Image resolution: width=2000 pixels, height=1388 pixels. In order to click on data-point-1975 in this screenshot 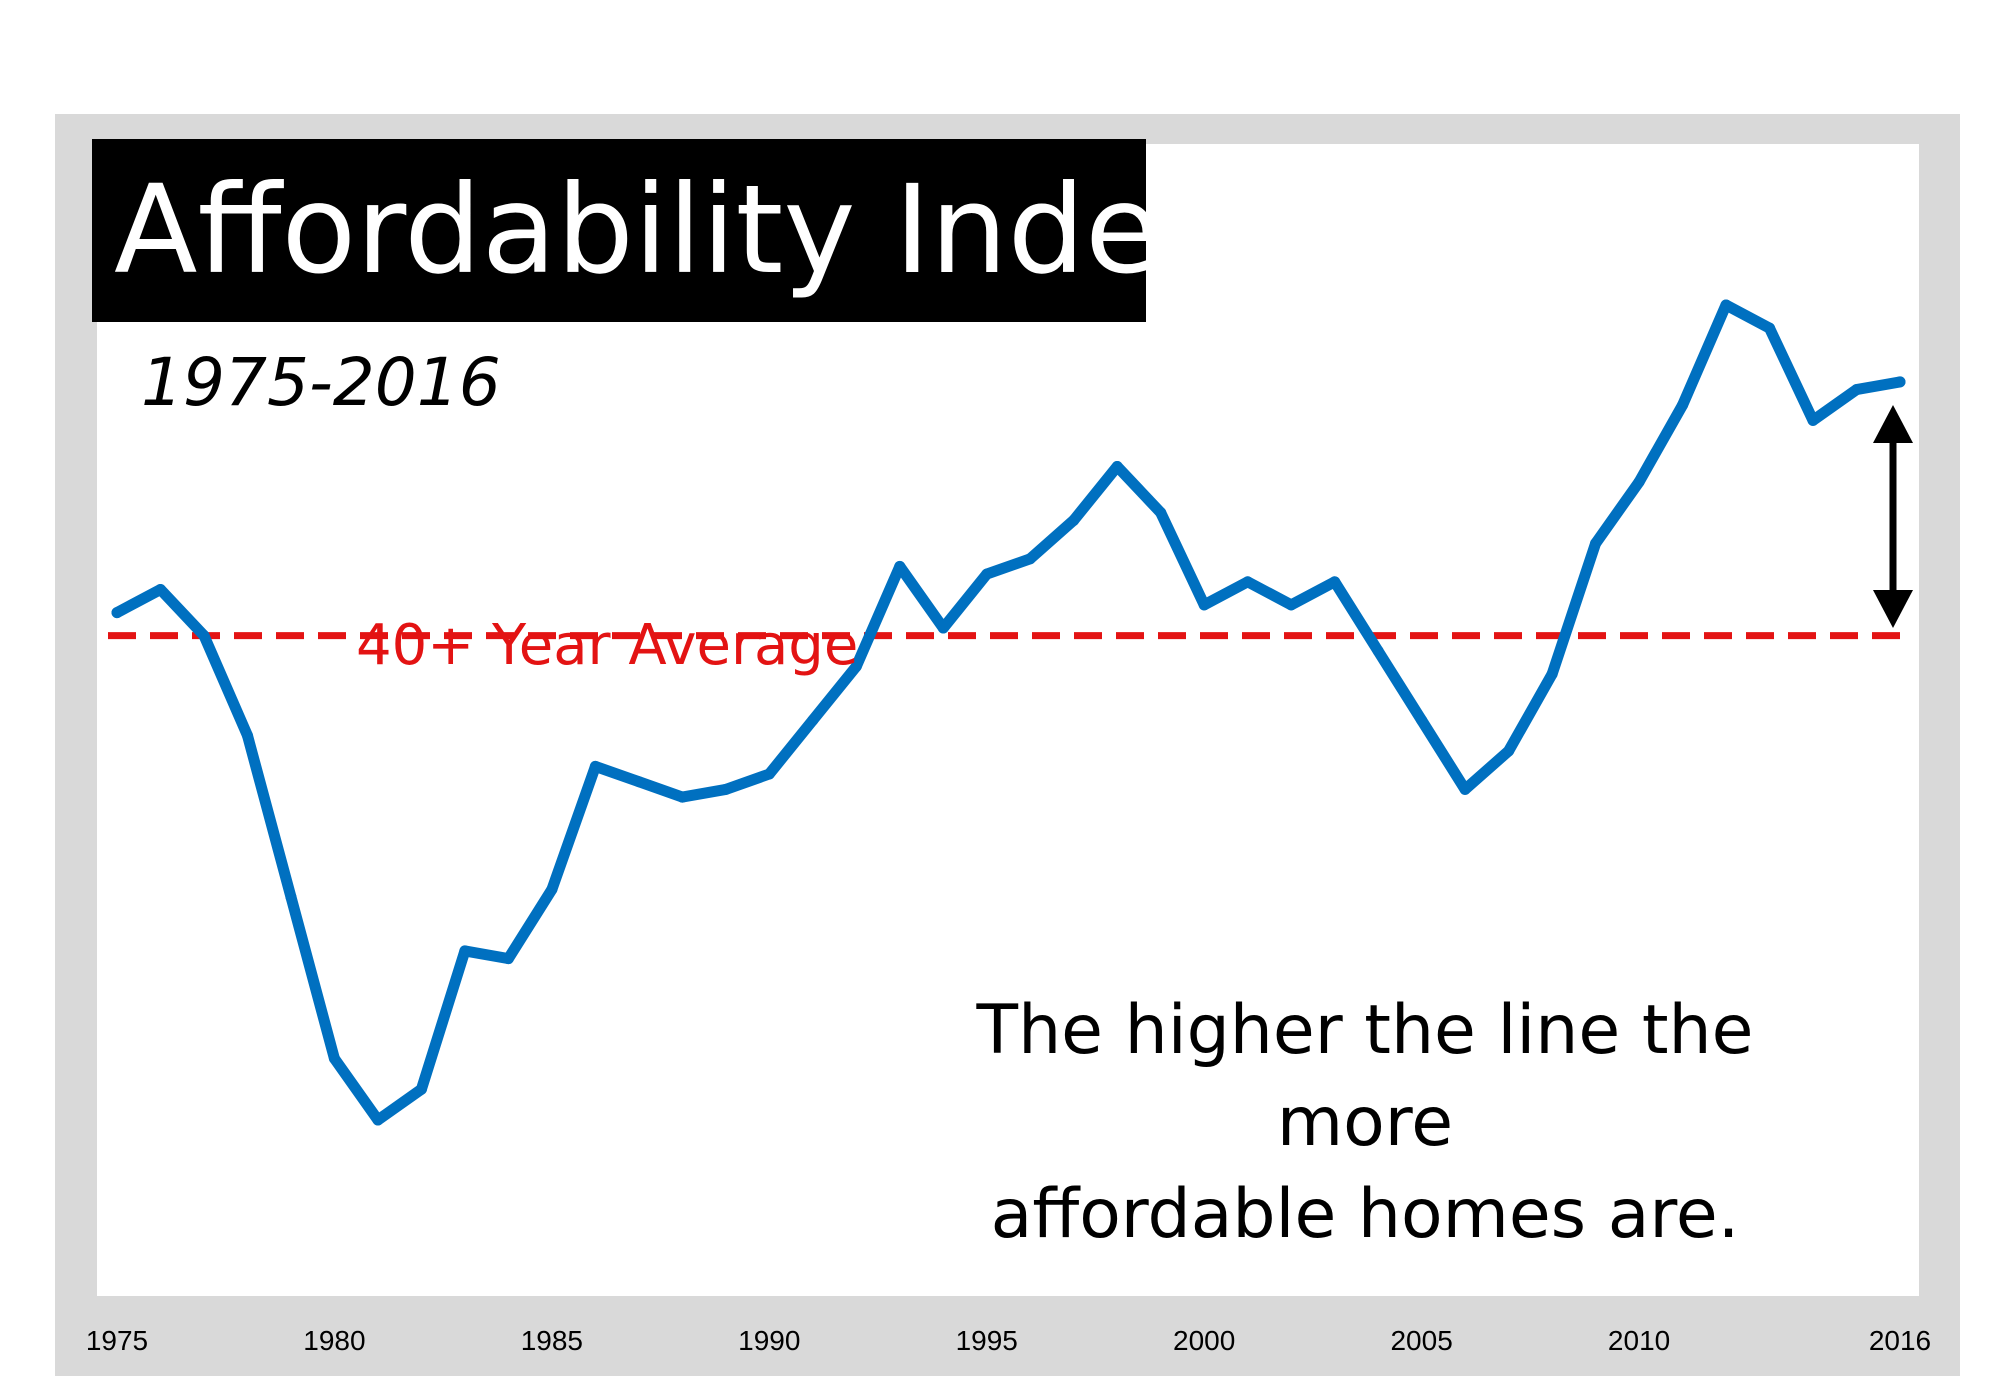, I will do `click(117, 613)`.